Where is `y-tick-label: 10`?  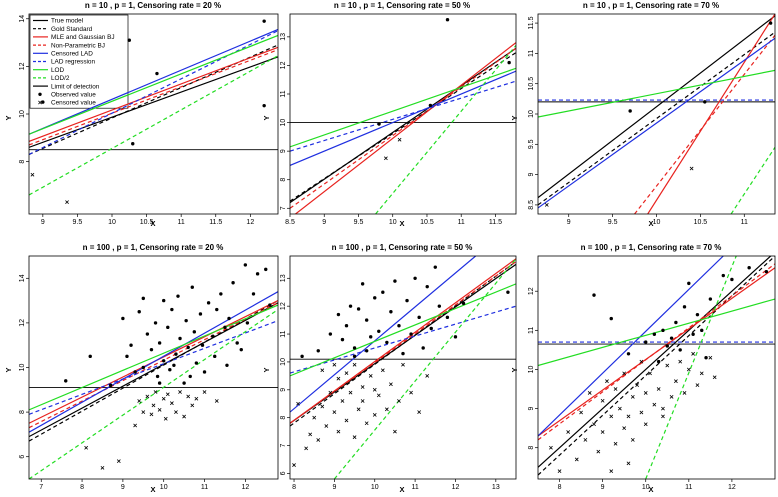
y-tick-label: 10 is located at coordinates (283, 362).